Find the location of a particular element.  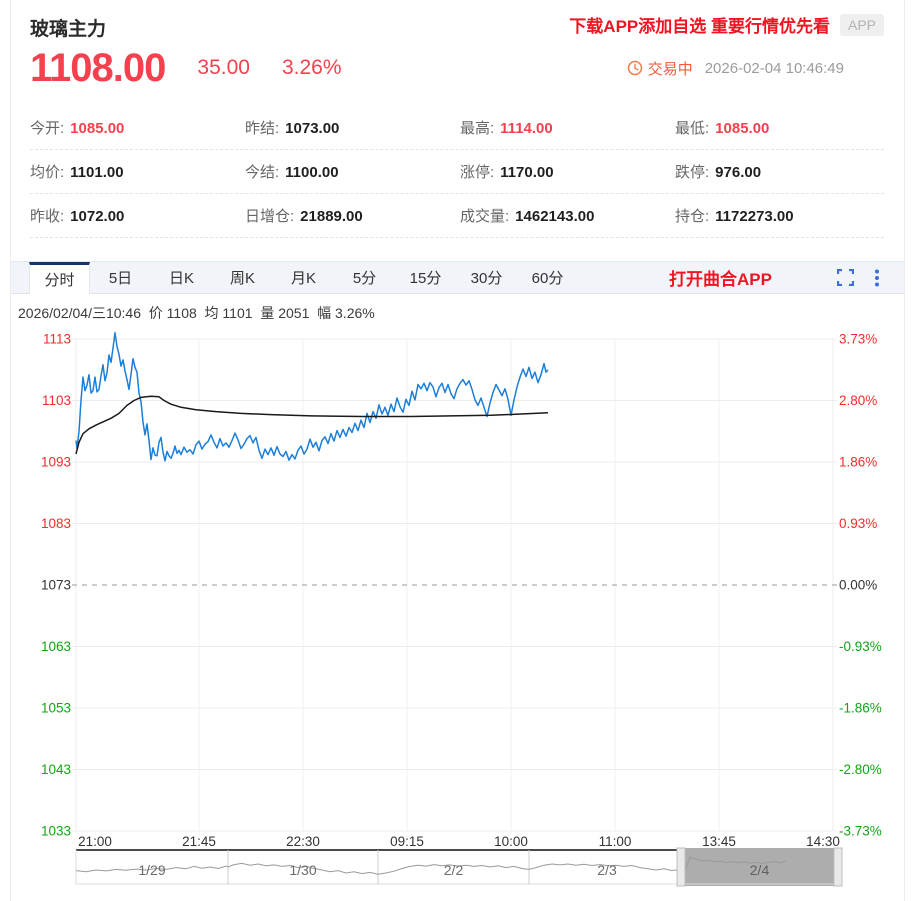

x-axis-time-label: 21:00 is located at coordinates (95, 841).